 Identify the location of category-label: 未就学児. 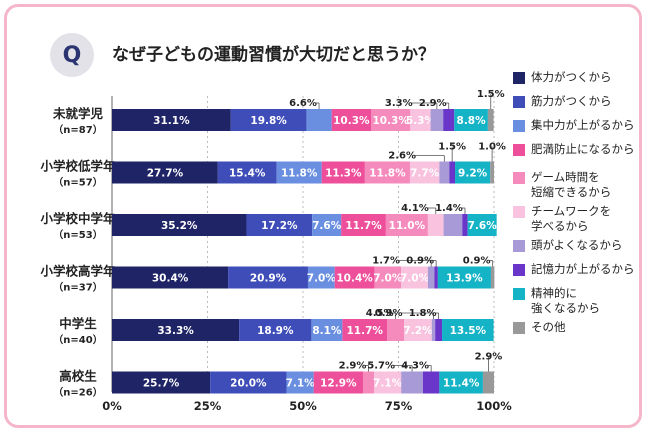
(78, 113).